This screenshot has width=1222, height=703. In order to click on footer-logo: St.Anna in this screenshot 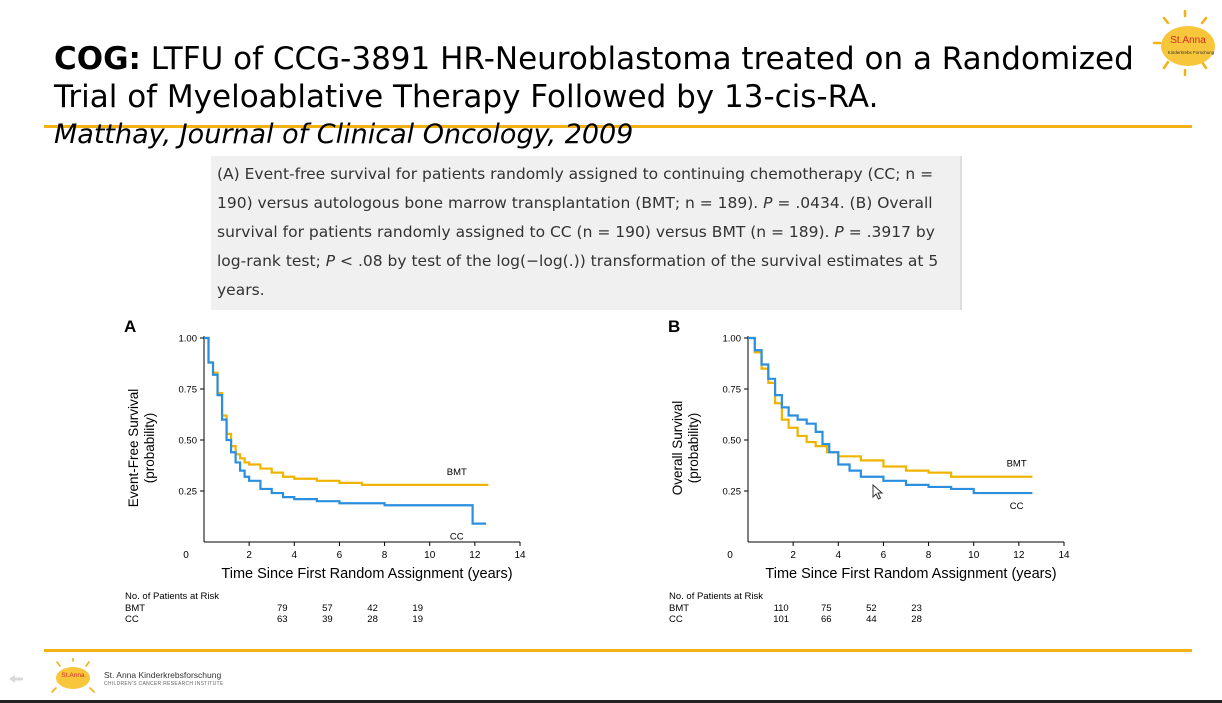, I will do `click(73, 675)`.